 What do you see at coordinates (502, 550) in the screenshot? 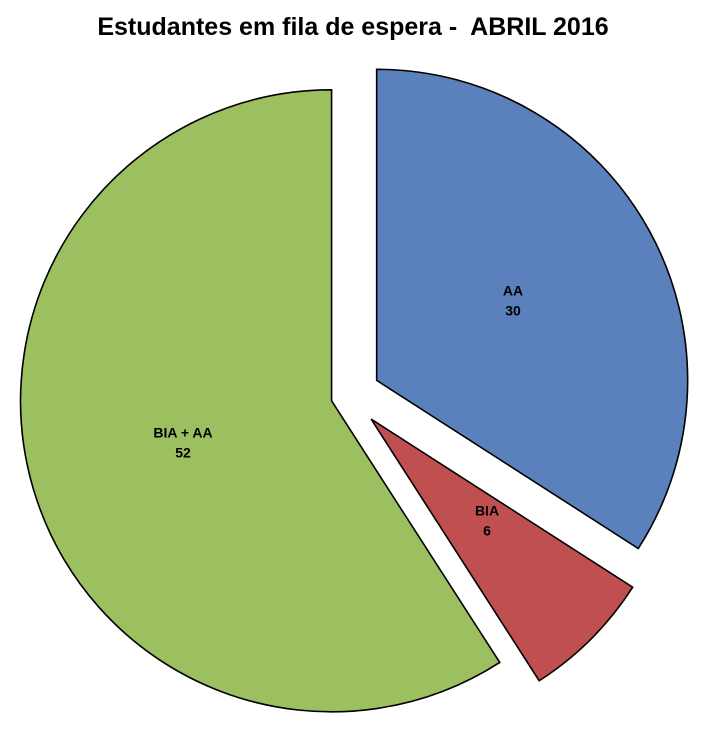
I see `pie-slice-bia` at bounding box center [502, 550].